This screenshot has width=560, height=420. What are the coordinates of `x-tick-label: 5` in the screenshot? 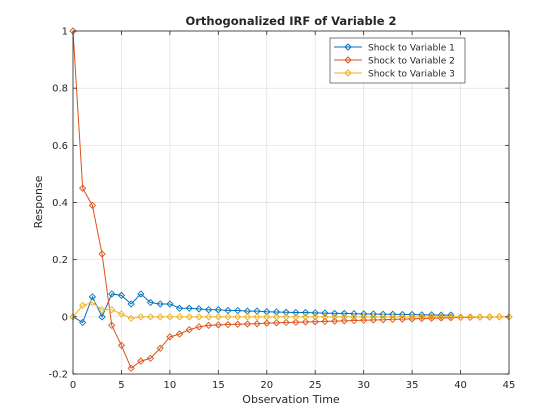 It's located at (121, 385).